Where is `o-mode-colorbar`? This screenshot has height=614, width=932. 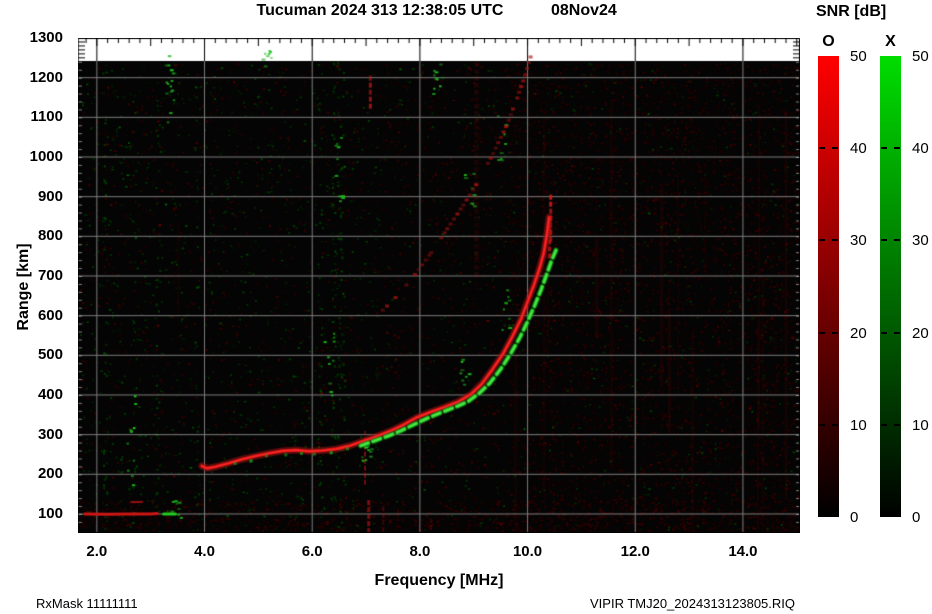 o-mode-colorbar is located at coordinates (828, 286).